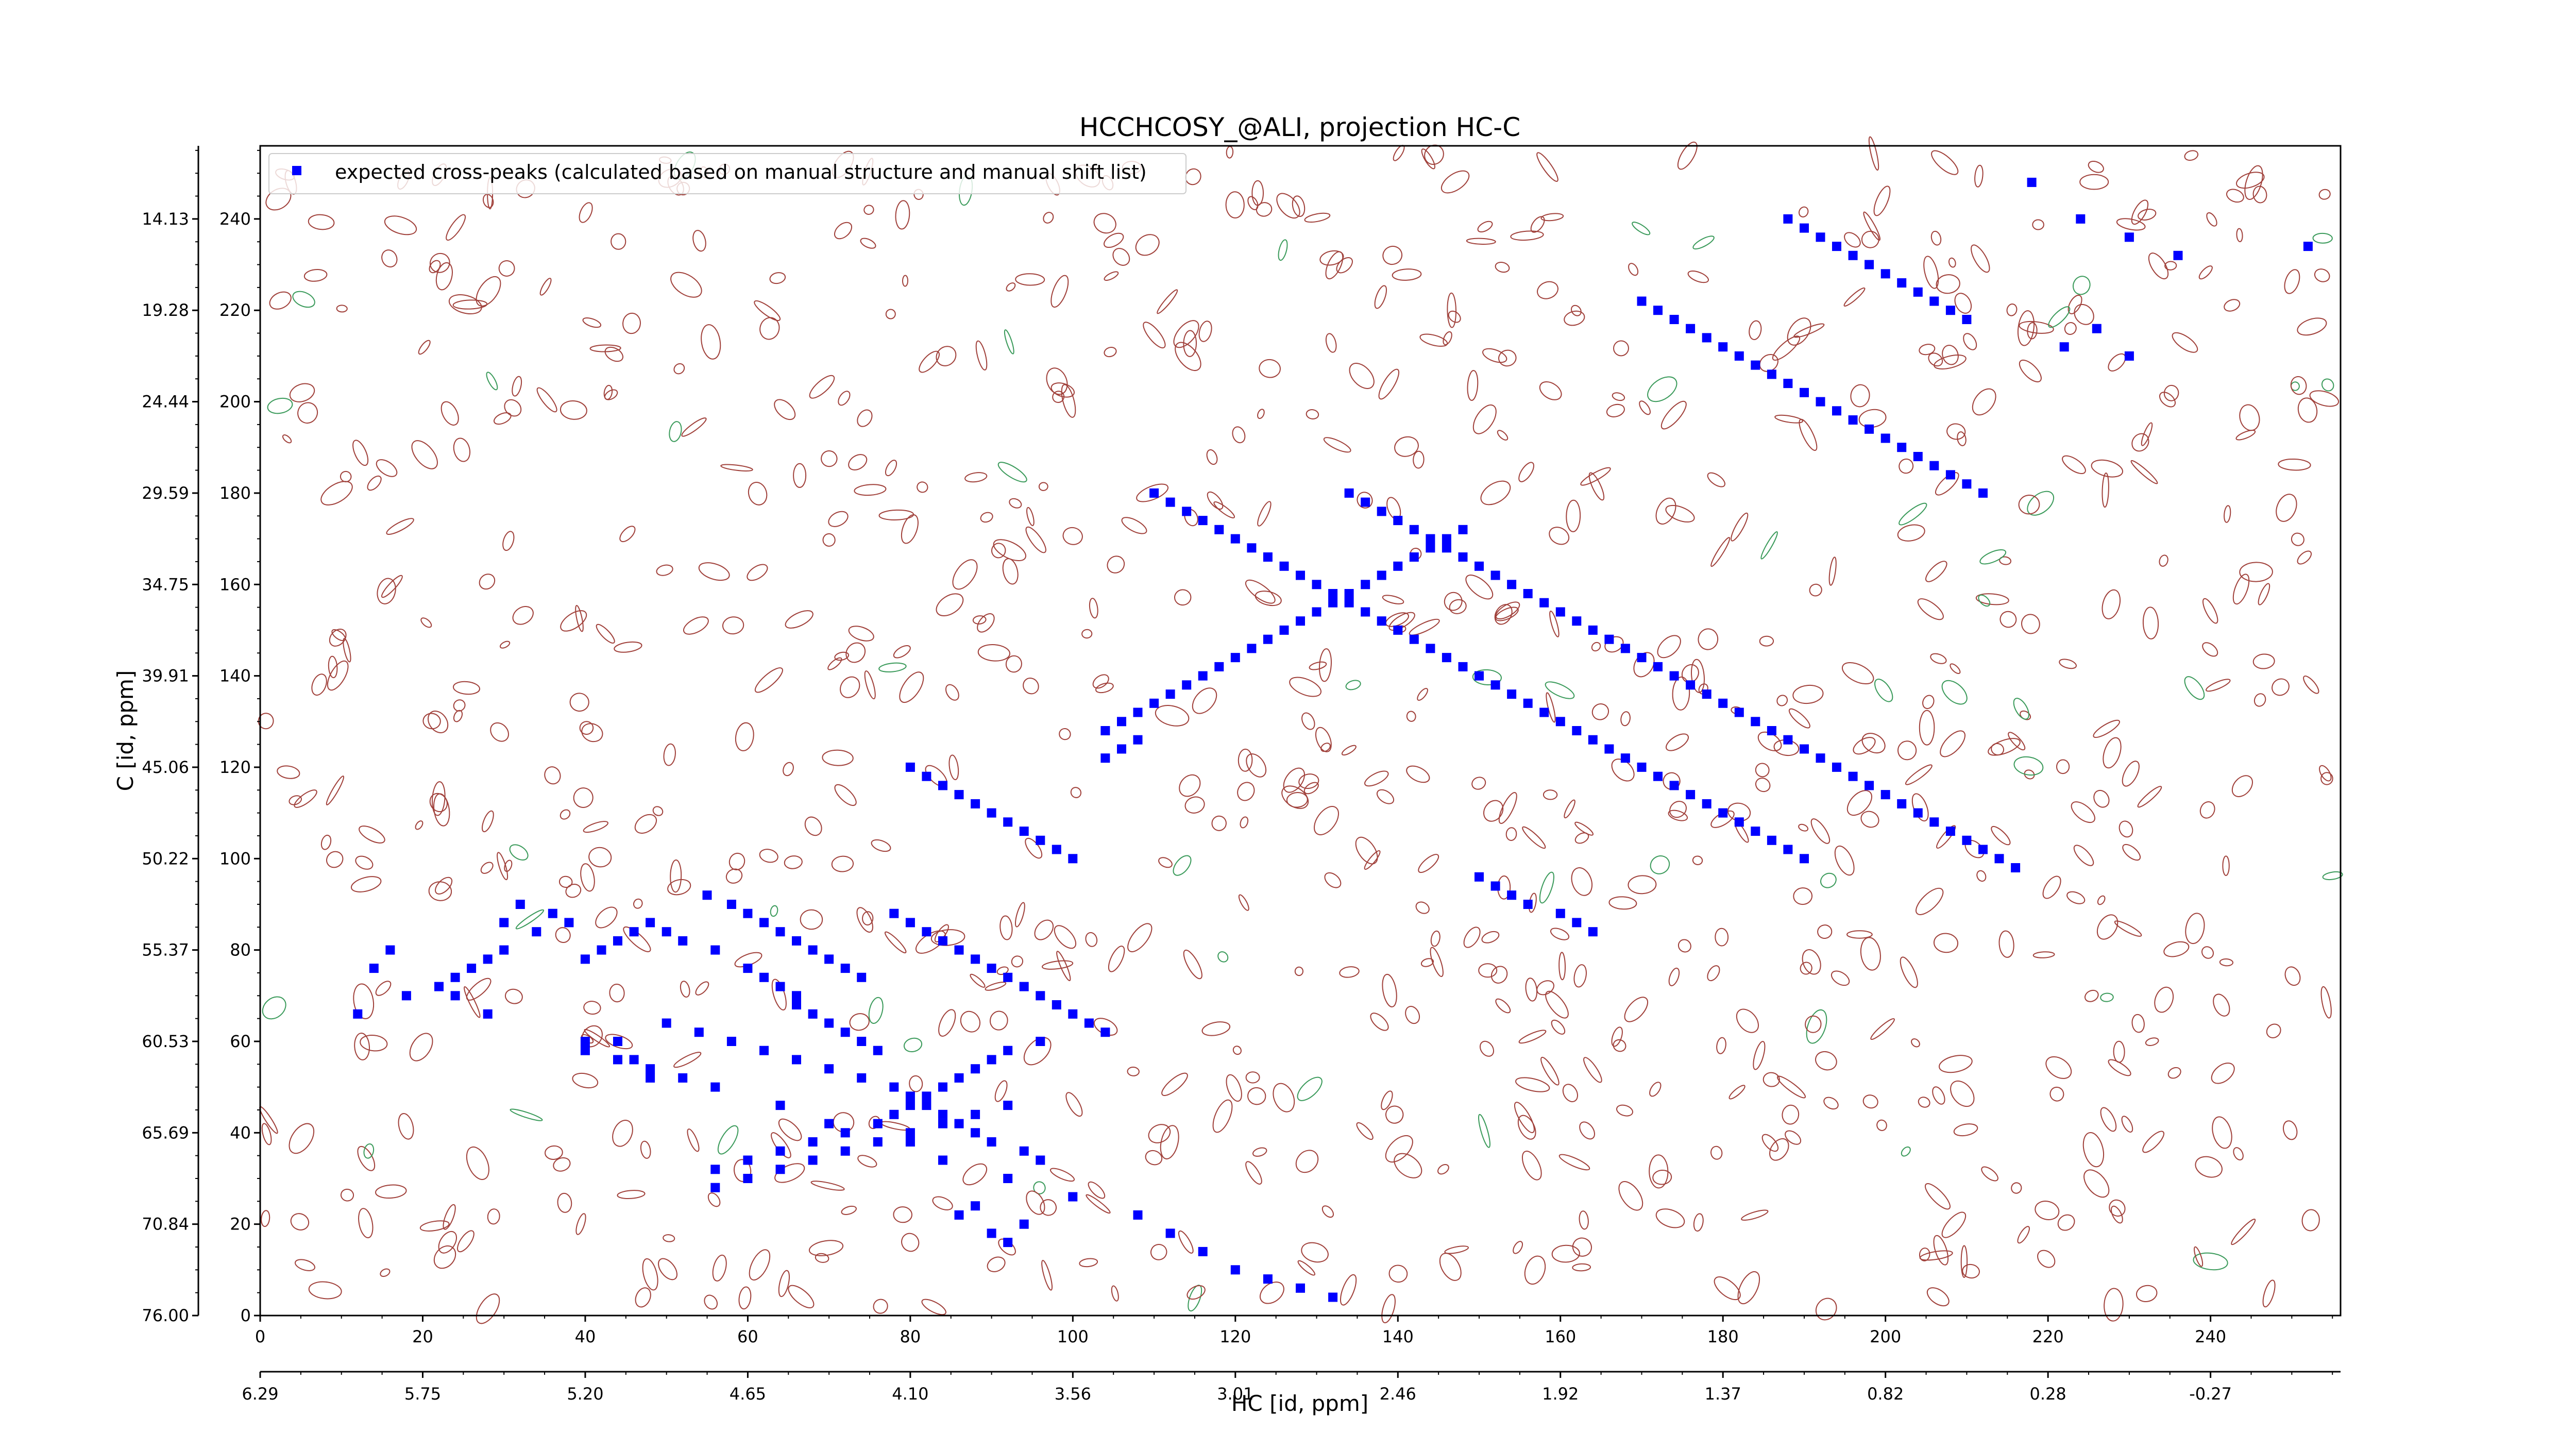 This screenshot has width=2576, height=1449. What do you see at coordinates (235, 310) in the screenshot?
I see `y-tick-label: 220` at bounding box center [235, 310].